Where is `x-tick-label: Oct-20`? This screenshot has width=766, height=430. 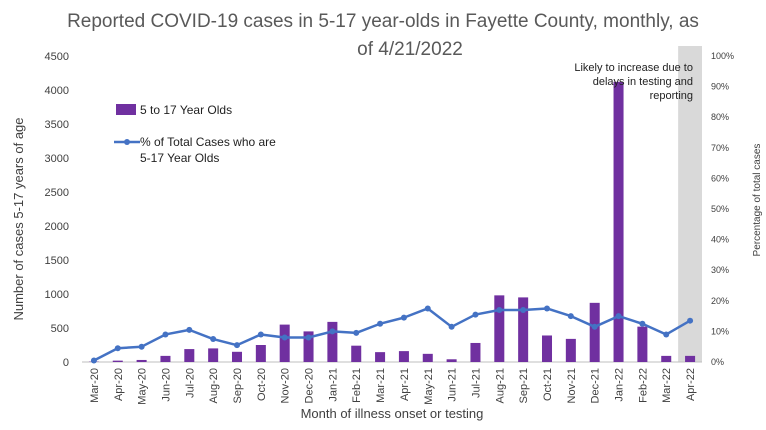 x-tick-label: Oct-20 is located at coordinates (262, 384).